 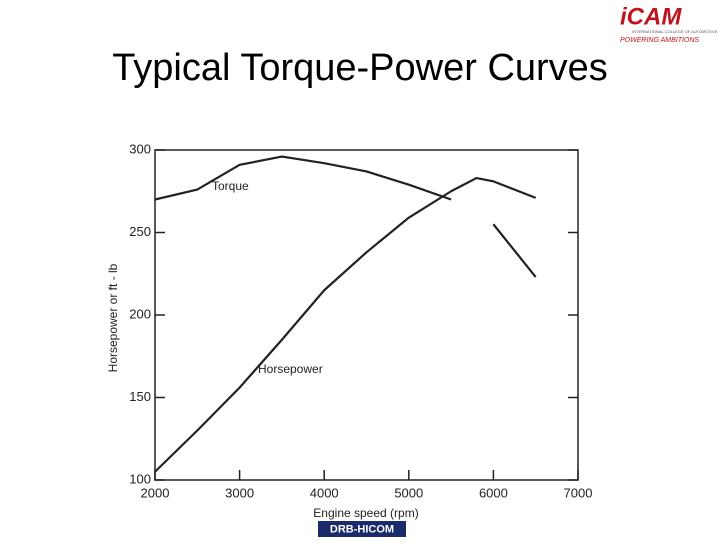 What do you see at coordinates (140, 231) in the screenshot?
I see `y-tick-label: 250` at bounding box center [140, 231].